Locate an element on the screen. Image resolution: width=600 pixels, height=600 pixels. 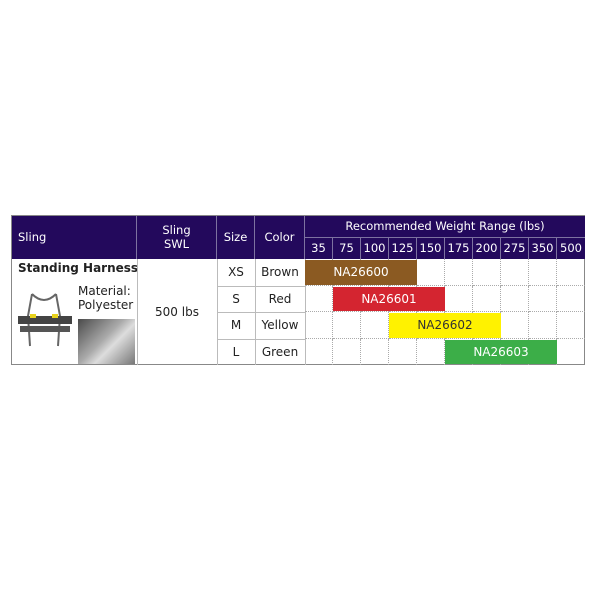
color-cell: Green is located at coordinates (280, 351).